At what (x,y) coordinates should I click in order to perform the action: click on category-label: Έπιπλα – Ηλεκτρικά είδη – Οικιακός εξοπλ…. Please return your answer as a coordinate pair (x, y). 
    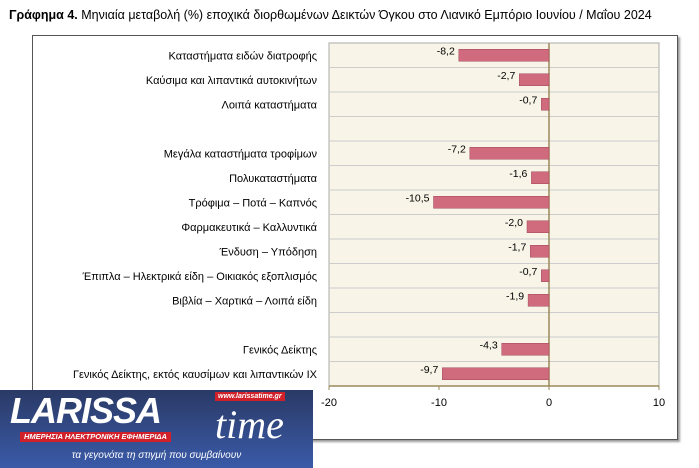
    Looking at the image, I should click on (199, 277).